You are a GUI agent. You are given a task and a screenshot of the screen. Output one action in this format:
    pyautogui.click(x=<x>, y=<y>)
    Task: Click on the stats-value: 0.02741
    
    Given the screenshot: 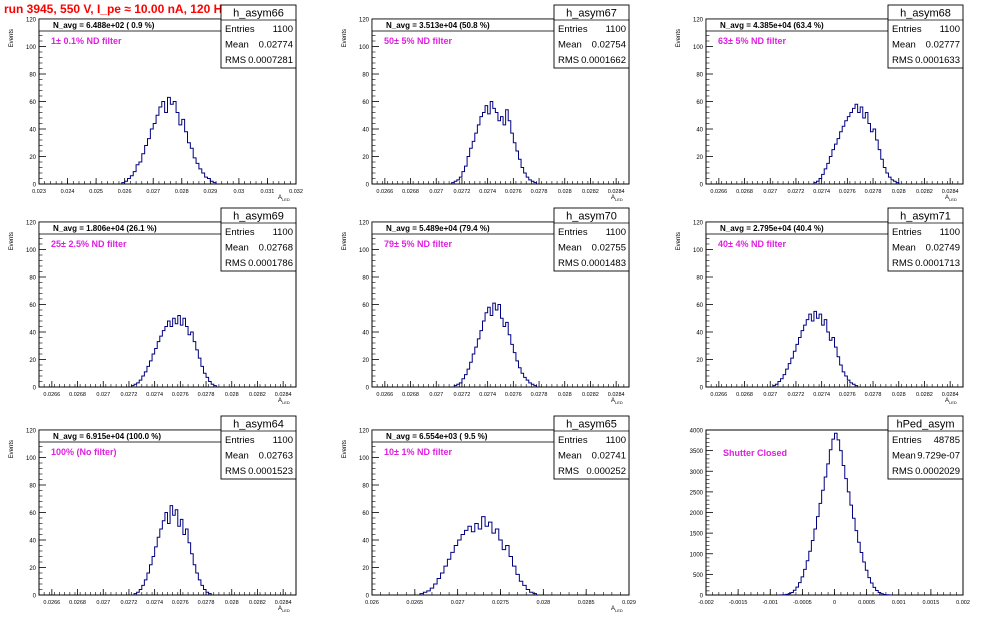 What is the action you would take?
    pyautogui.click(x=609, y=456)
    